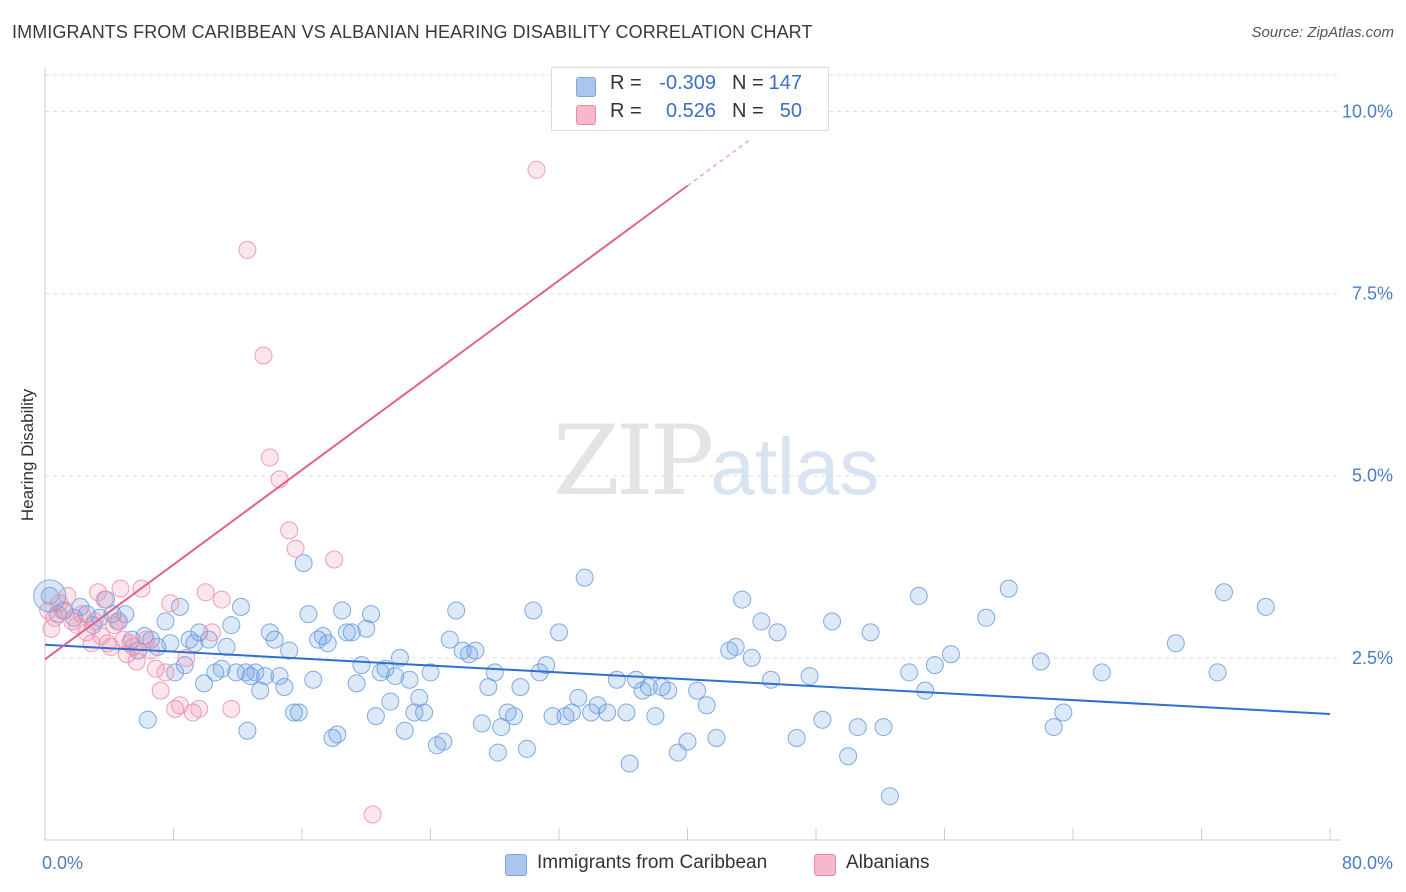  I want to click on legend-row-caribbean: R = -0.309 N = 147, so click(690, 86).